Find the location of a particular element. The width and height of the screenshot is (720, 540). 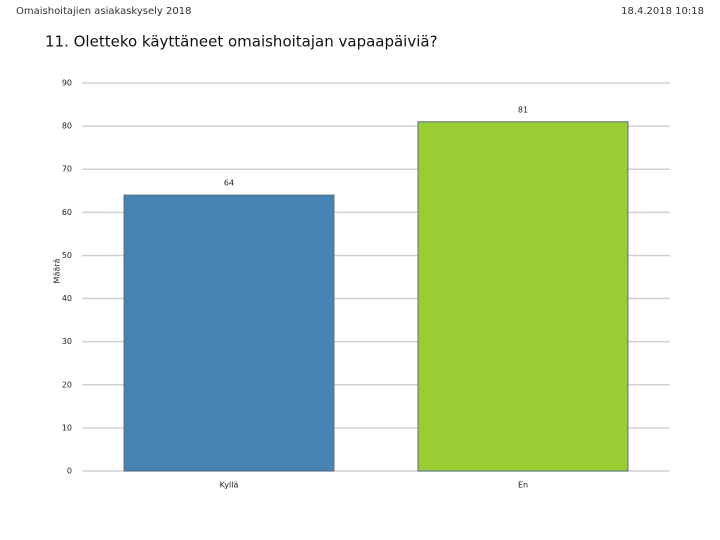

y-tick-label: 50 is located at coordinates (67, 255).